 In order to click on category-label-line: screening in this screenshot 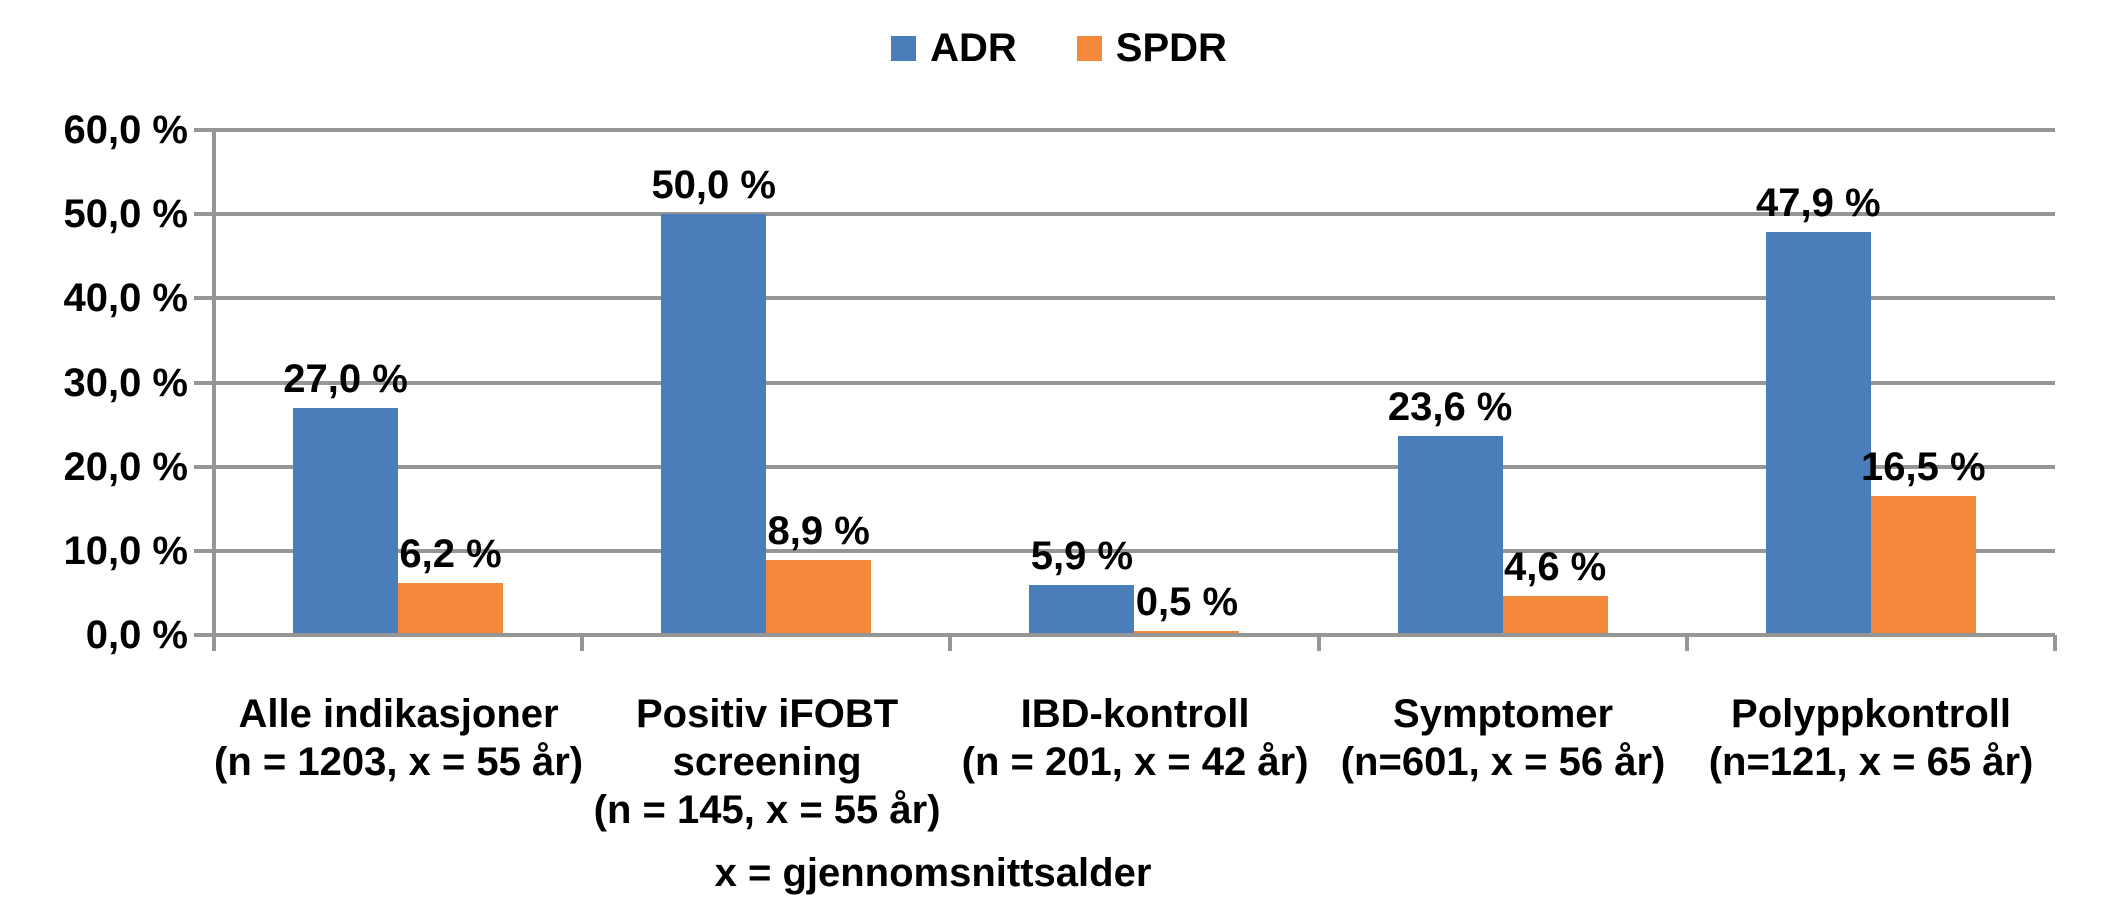, I will do `click(767, 762)`.